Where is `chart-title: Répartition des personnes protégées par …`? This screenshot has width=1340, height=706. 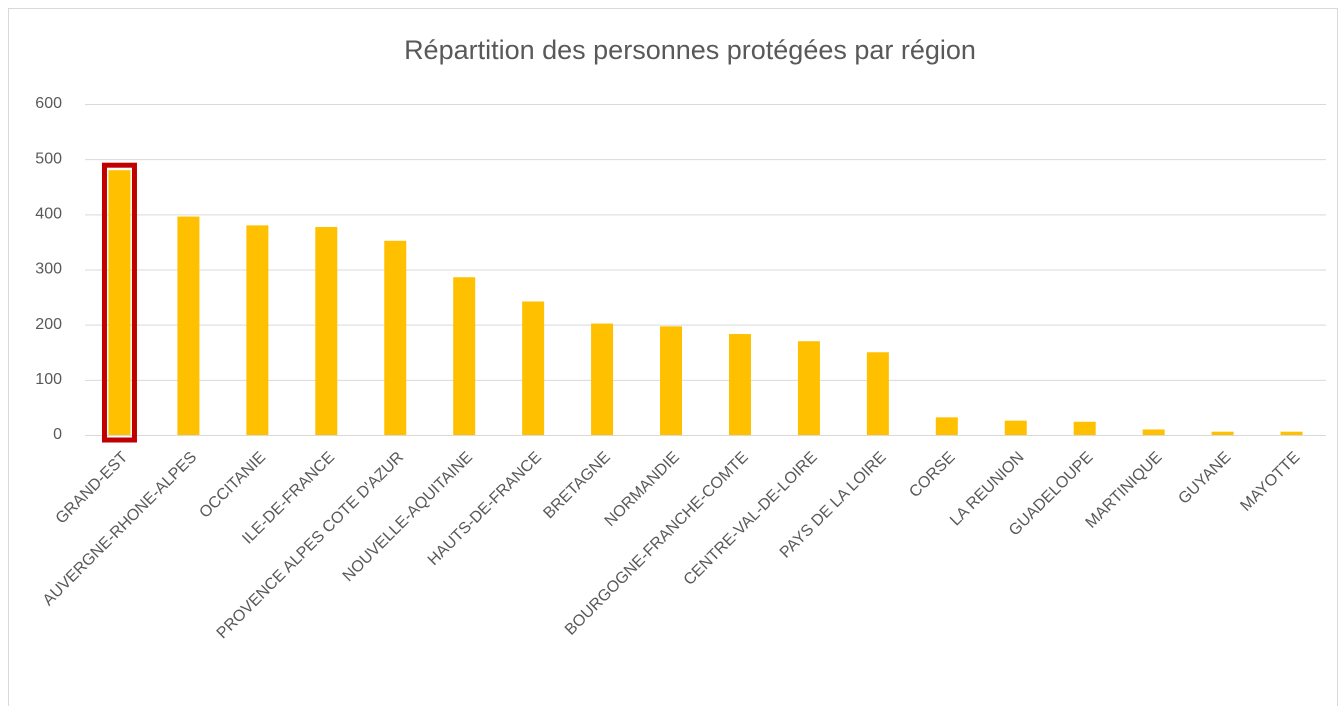
chart-title: Répartition des personnes protégées par … is located at coordinates (690, 50).